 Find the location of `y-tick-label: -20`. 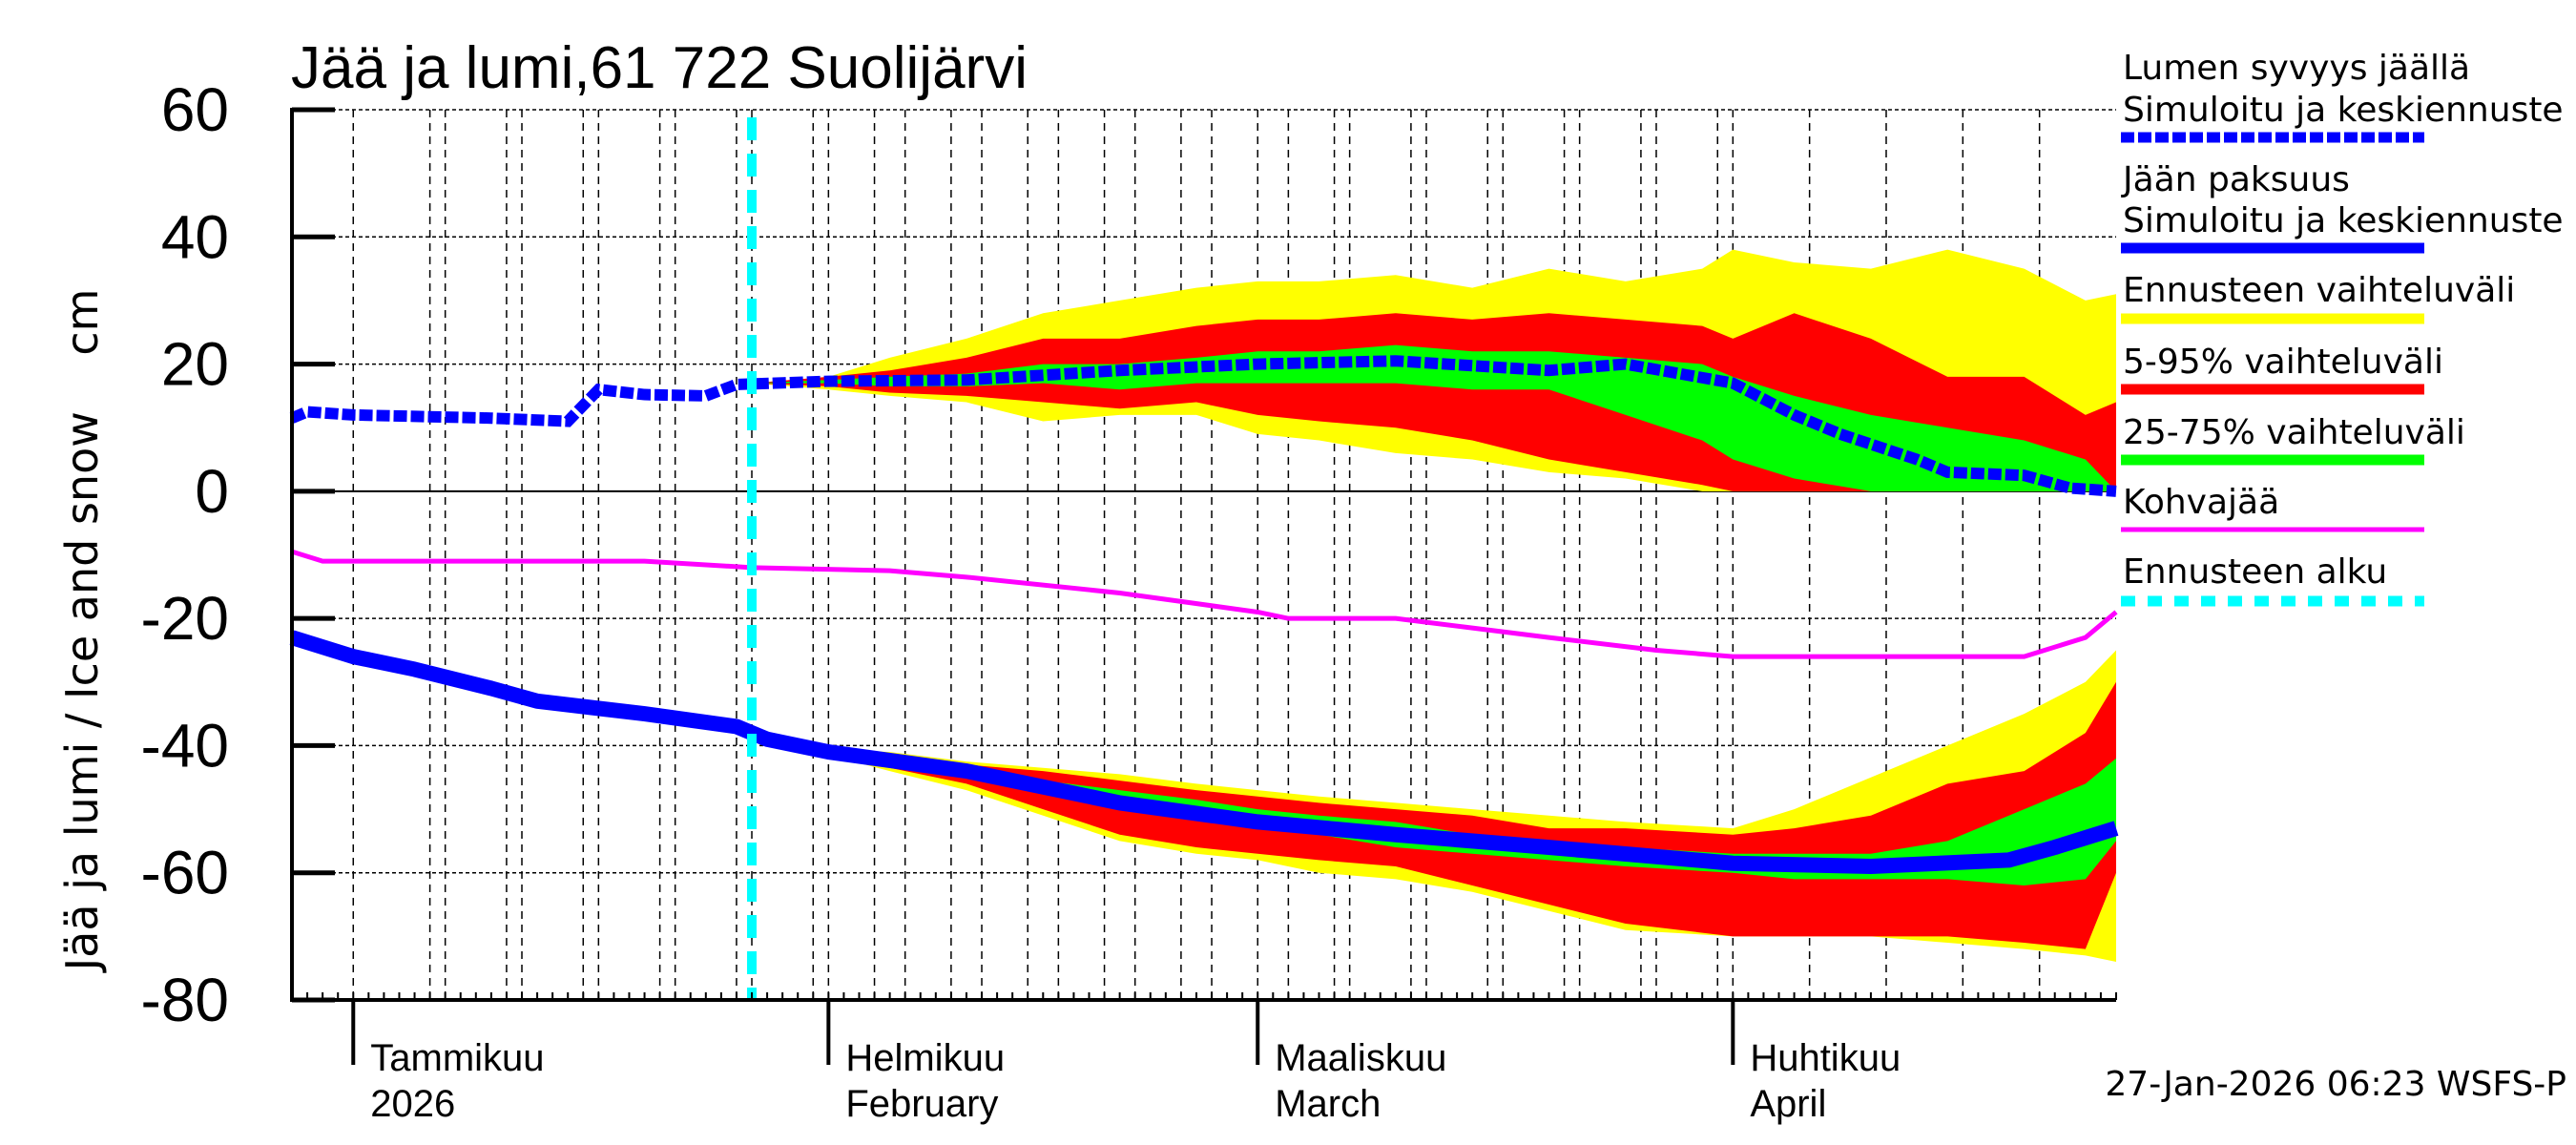

y-tick-label: -20 is located at coordinates (185, 618).